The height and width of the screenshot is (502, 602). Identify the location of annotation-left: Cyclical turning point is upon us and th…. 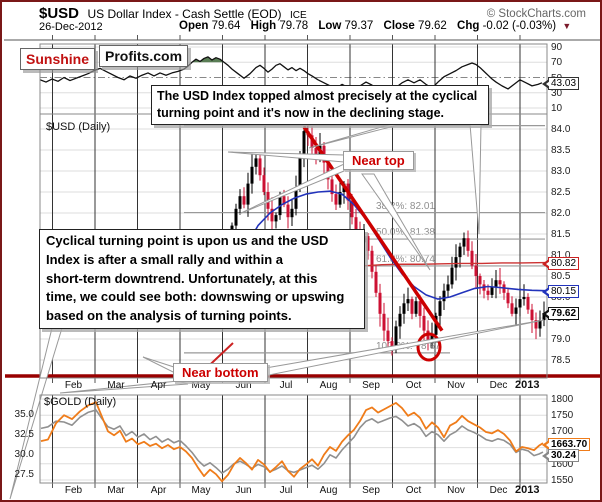
(202, 279).